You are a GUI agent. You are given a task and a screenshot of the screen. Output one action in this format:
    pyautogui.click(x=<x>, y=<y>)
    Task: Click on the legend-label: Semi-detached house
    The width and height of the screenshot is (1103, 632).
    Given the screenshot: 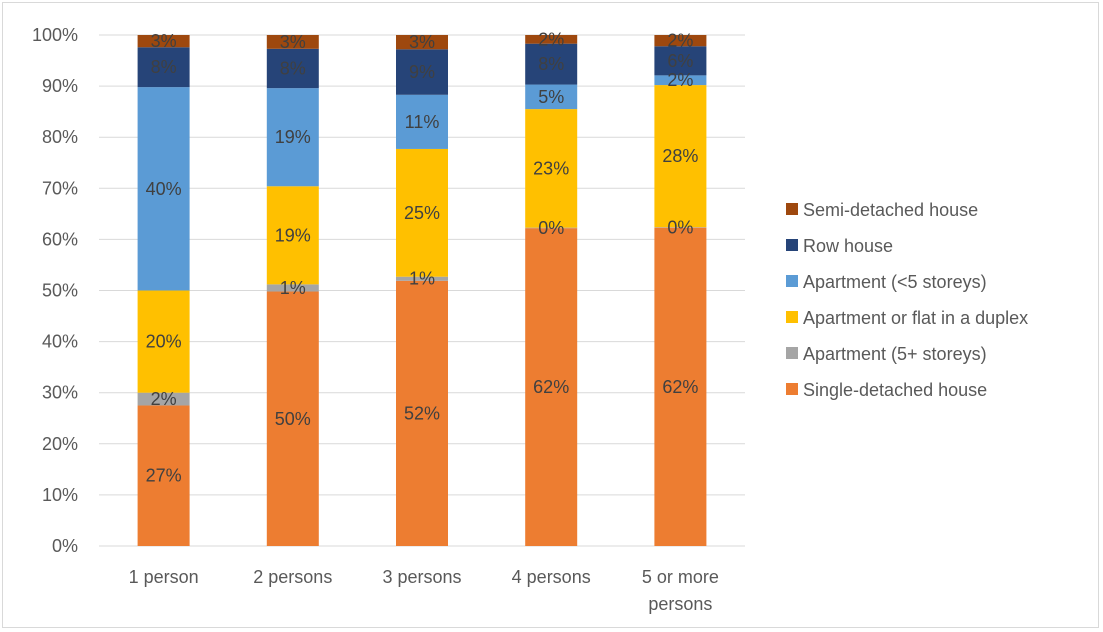 What is the action you would take?
    pyautogui.click(x=890, y=210)
    